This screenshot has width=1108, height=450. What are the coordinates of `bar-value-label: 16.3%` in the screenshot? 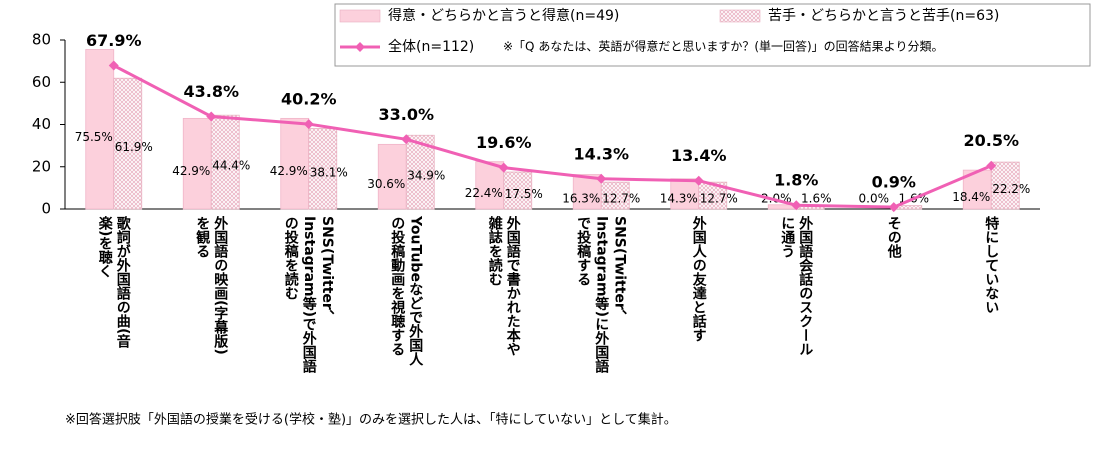 It's located at (581, 199).